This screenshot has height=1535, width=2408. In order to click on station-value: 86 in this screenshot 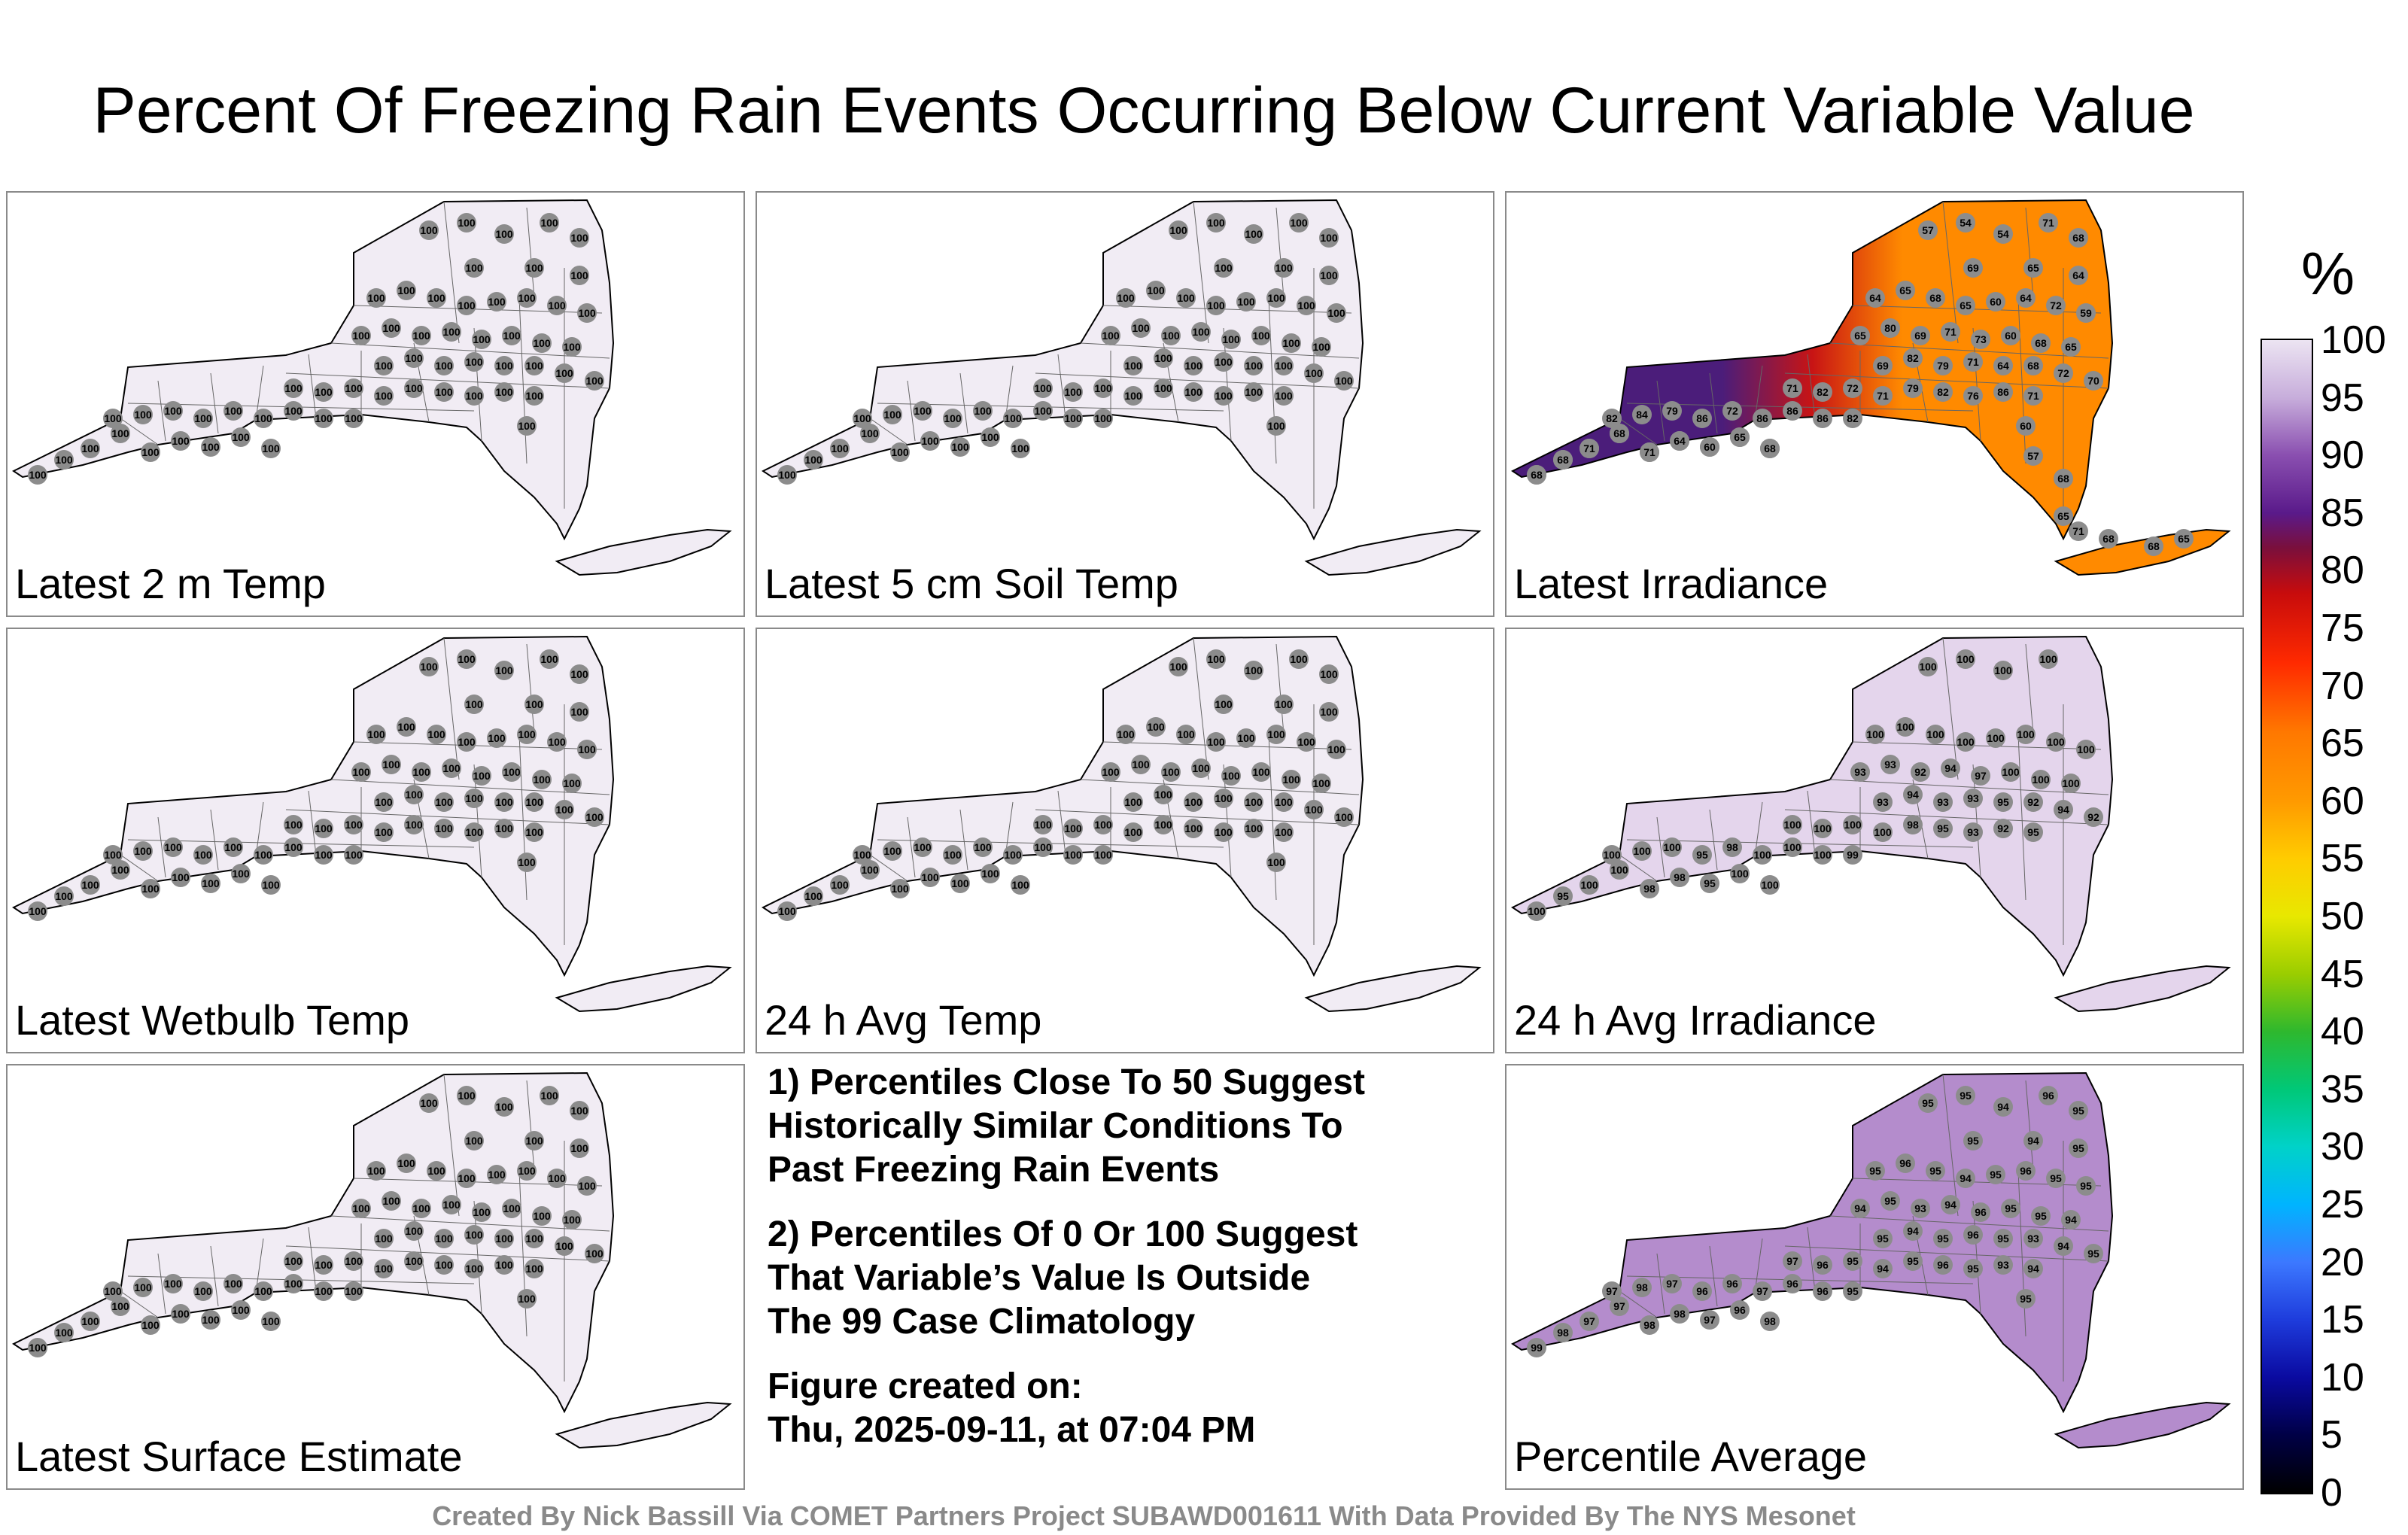, I will do `click(1762, 418)`.